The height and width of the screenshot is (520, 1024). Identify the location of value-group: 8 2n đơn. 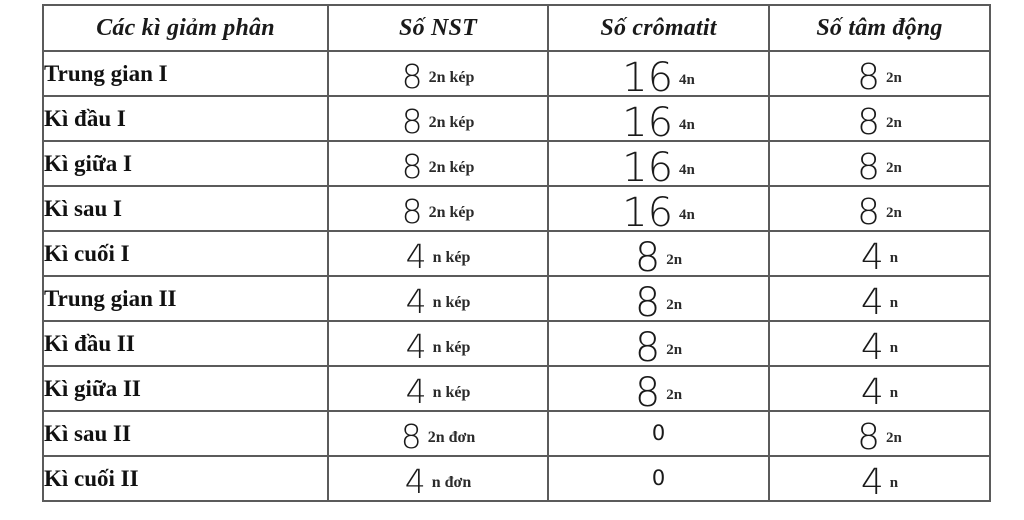
(438, 436).